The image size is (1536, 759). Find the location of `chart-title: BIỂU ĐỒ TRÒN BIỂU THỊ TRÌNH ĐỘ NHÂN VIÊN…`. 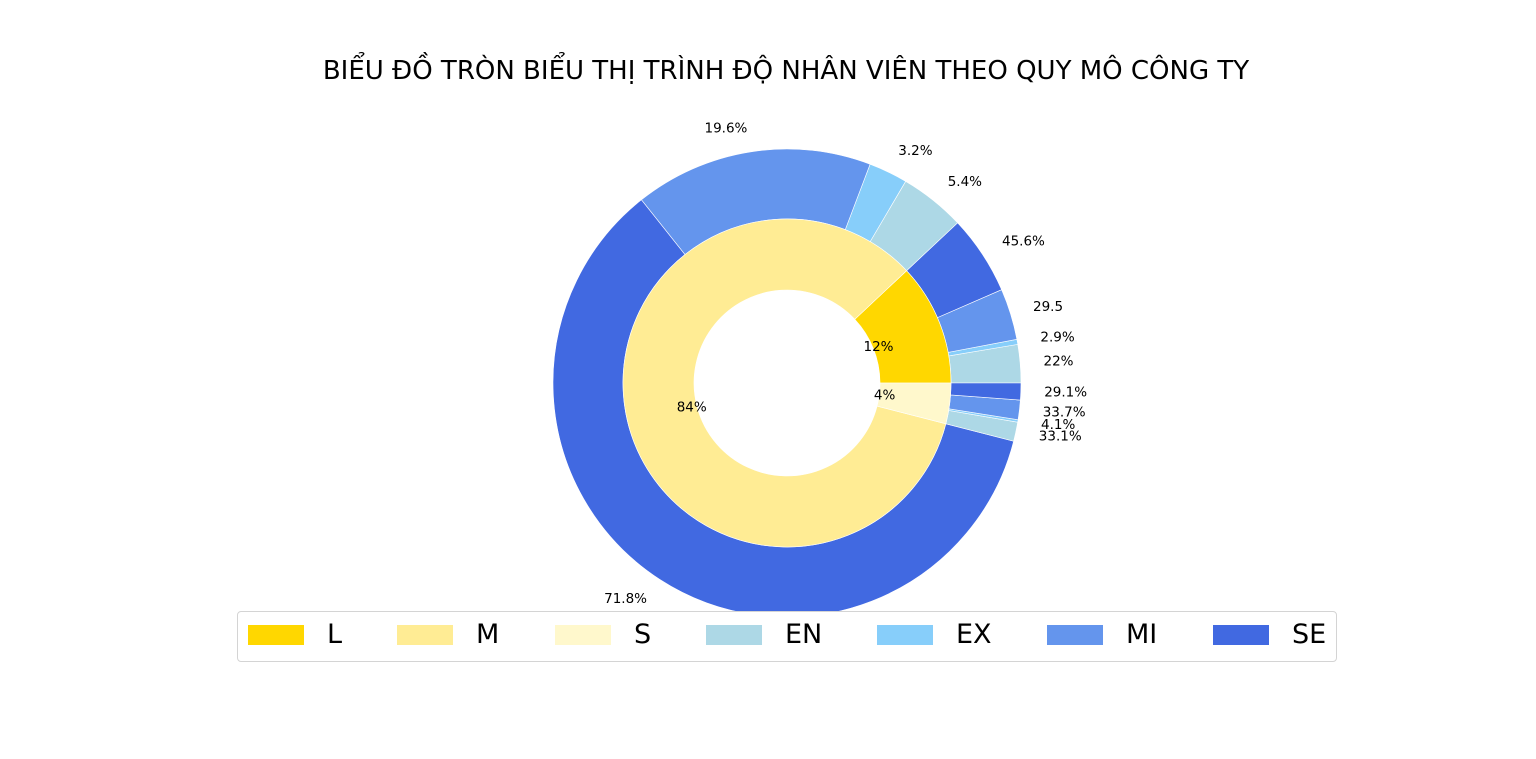

chart-title: BIỂU ĐỒ TRÒN BIỂU THỊ TRÌNH ĐỘ NHÂN VIÊN… is located at coordinates (786, 71).